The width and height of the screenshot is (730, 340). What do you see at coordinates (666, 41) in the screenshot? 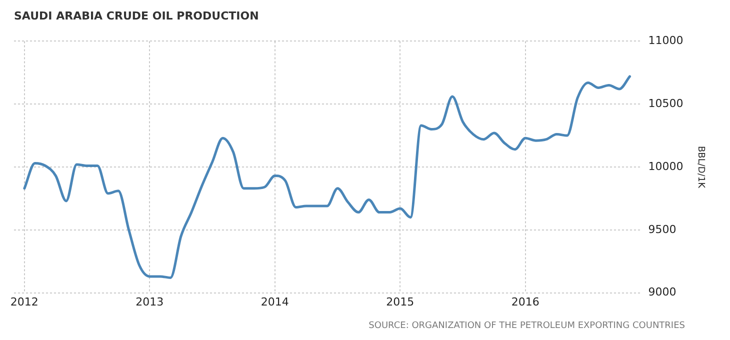
I see `y-tick-label: 11000` at bounding box center [666, 41].